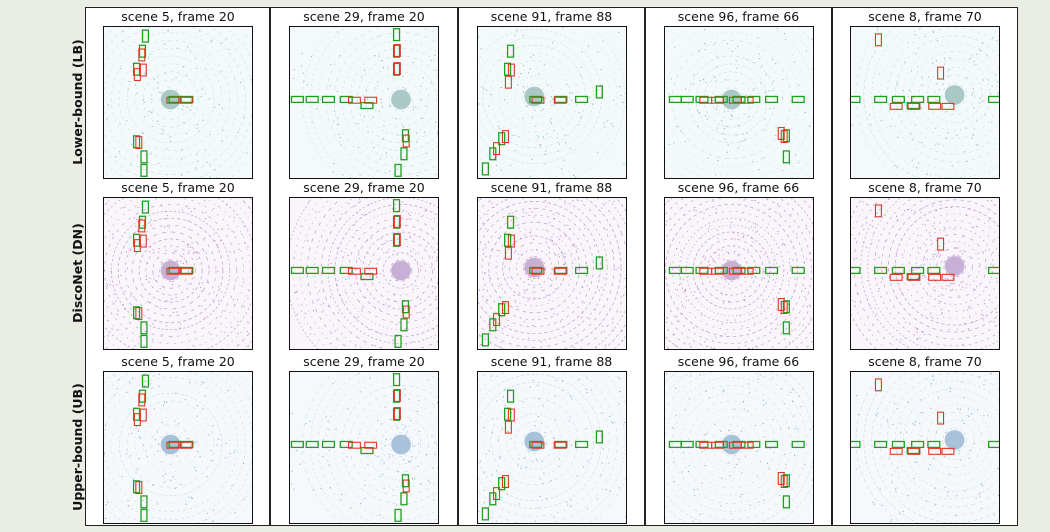  I want to click on panel-title: scene 91, frame 88, so click(551, 361).